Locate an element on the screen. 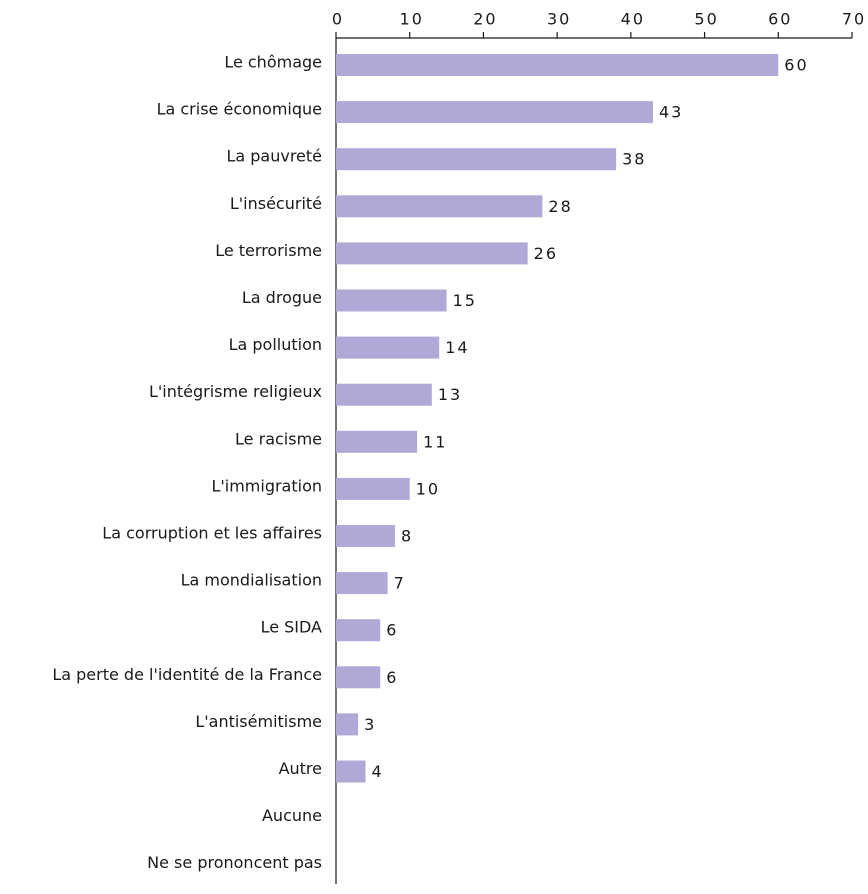  y-tick-label: La perte de l'identité de la France is located at coordinates (187, 674).